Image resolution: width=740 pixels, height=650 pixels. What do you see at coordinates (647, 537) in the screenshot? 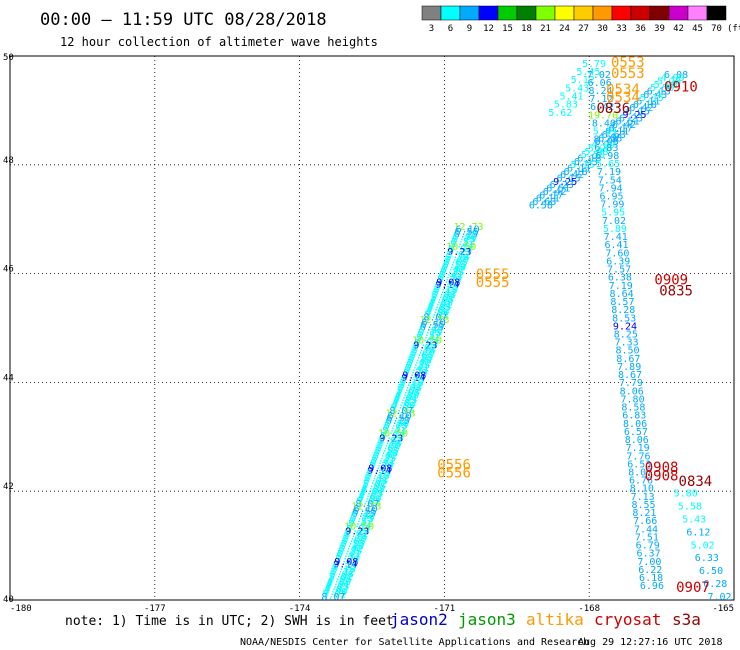
I see `wave-height-label: 7.51` at bounding box center [647, 537].